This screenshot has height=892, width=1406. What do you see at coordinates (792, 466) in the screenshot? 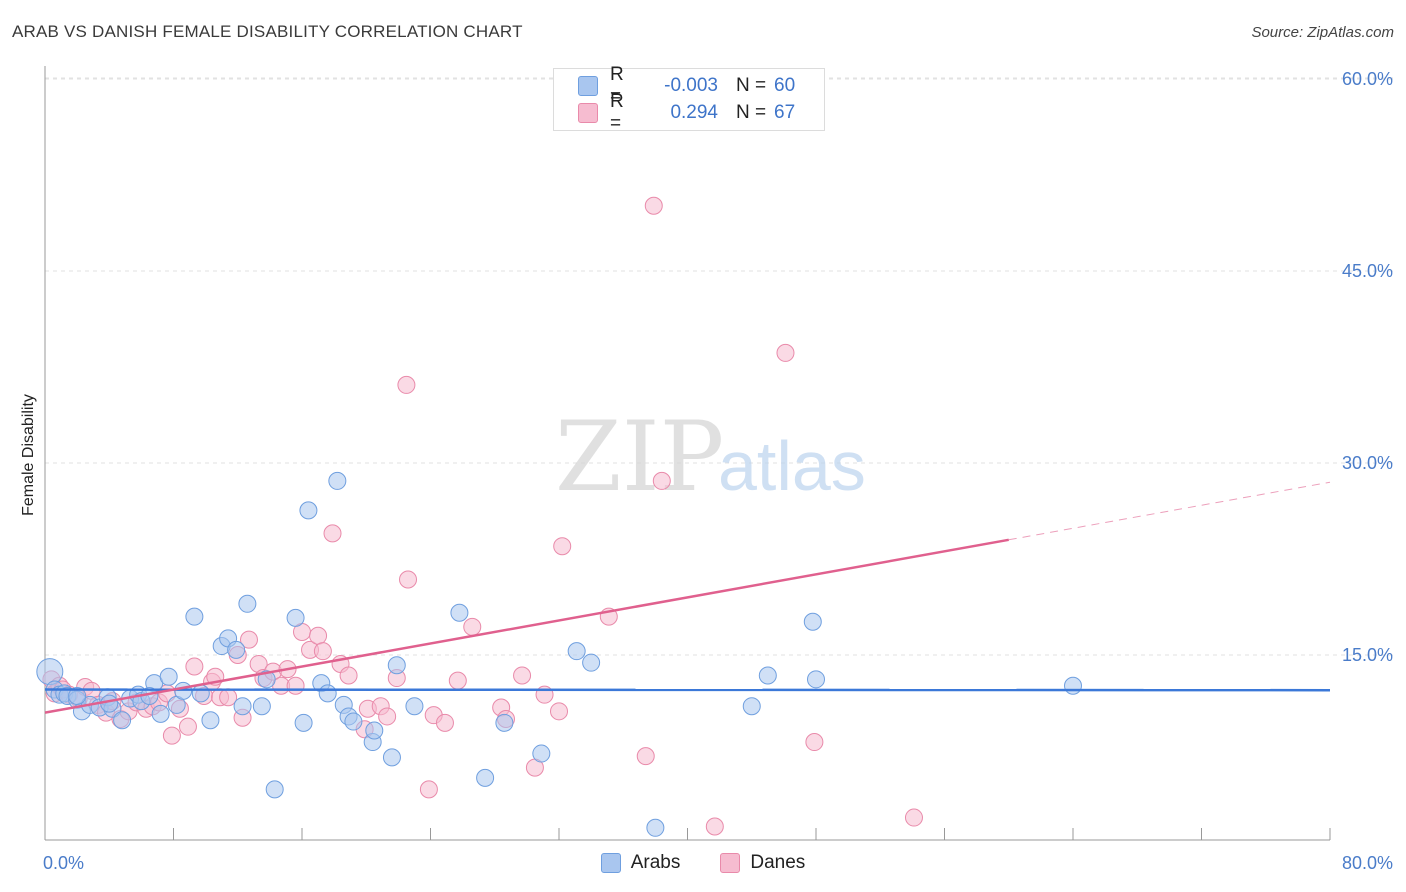
I see `watermark-atlas: atlas` at bounding box center [792, 466].